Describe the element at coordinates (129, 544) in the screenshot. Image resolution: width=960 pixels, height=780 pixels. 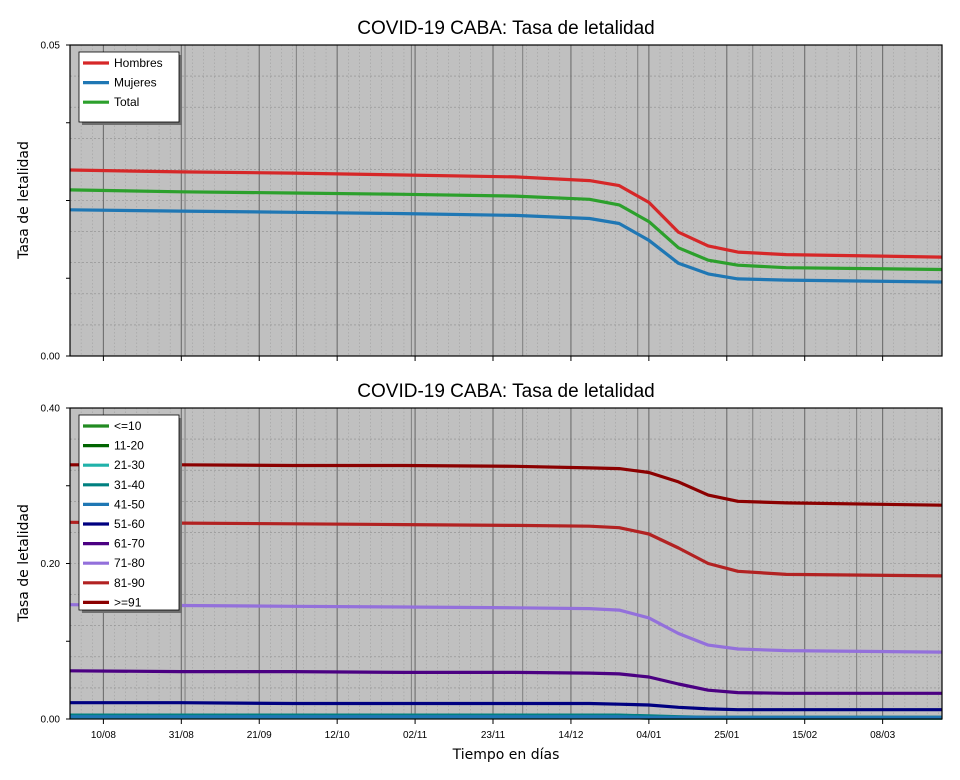
I see `legend-label: 61-70` at that location.